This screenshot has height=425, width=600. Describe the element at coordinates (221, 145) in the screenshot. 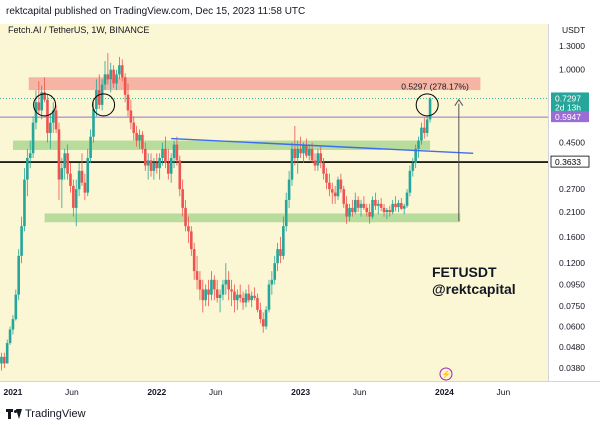

I see `upper-support-zone` at that location.